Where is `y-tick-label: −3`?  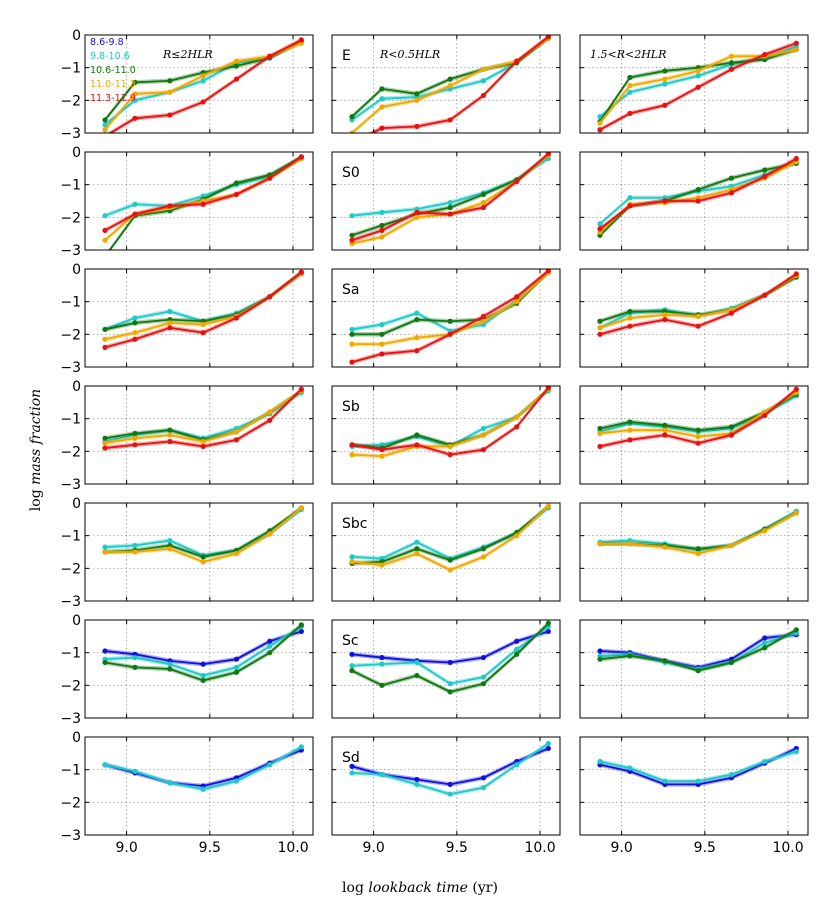
y-tick-label: −3 is located at coordinates (70, 368).